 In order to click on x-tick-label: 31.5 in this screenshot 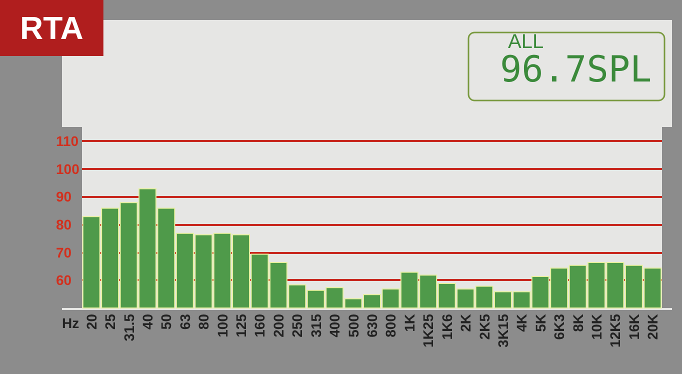, I will do `click(128, 328)`.